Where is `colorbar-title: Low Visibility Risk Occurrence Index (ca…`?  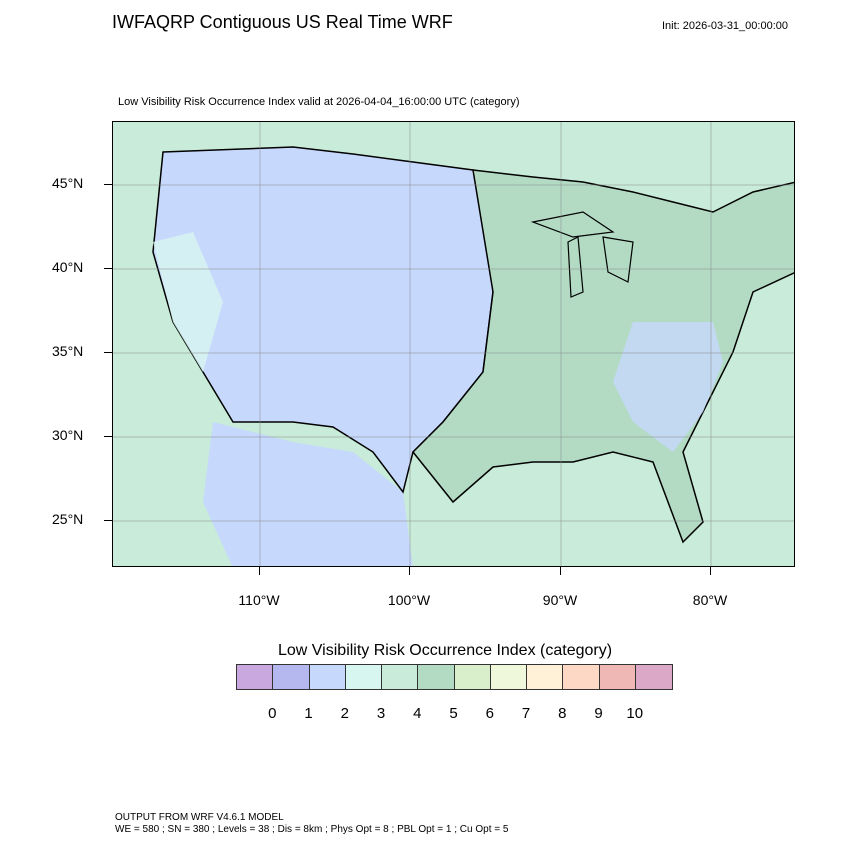 colorbar-title: Low Visibility Risk Occurrence Index (ca… is located at coordinates (445, 650).